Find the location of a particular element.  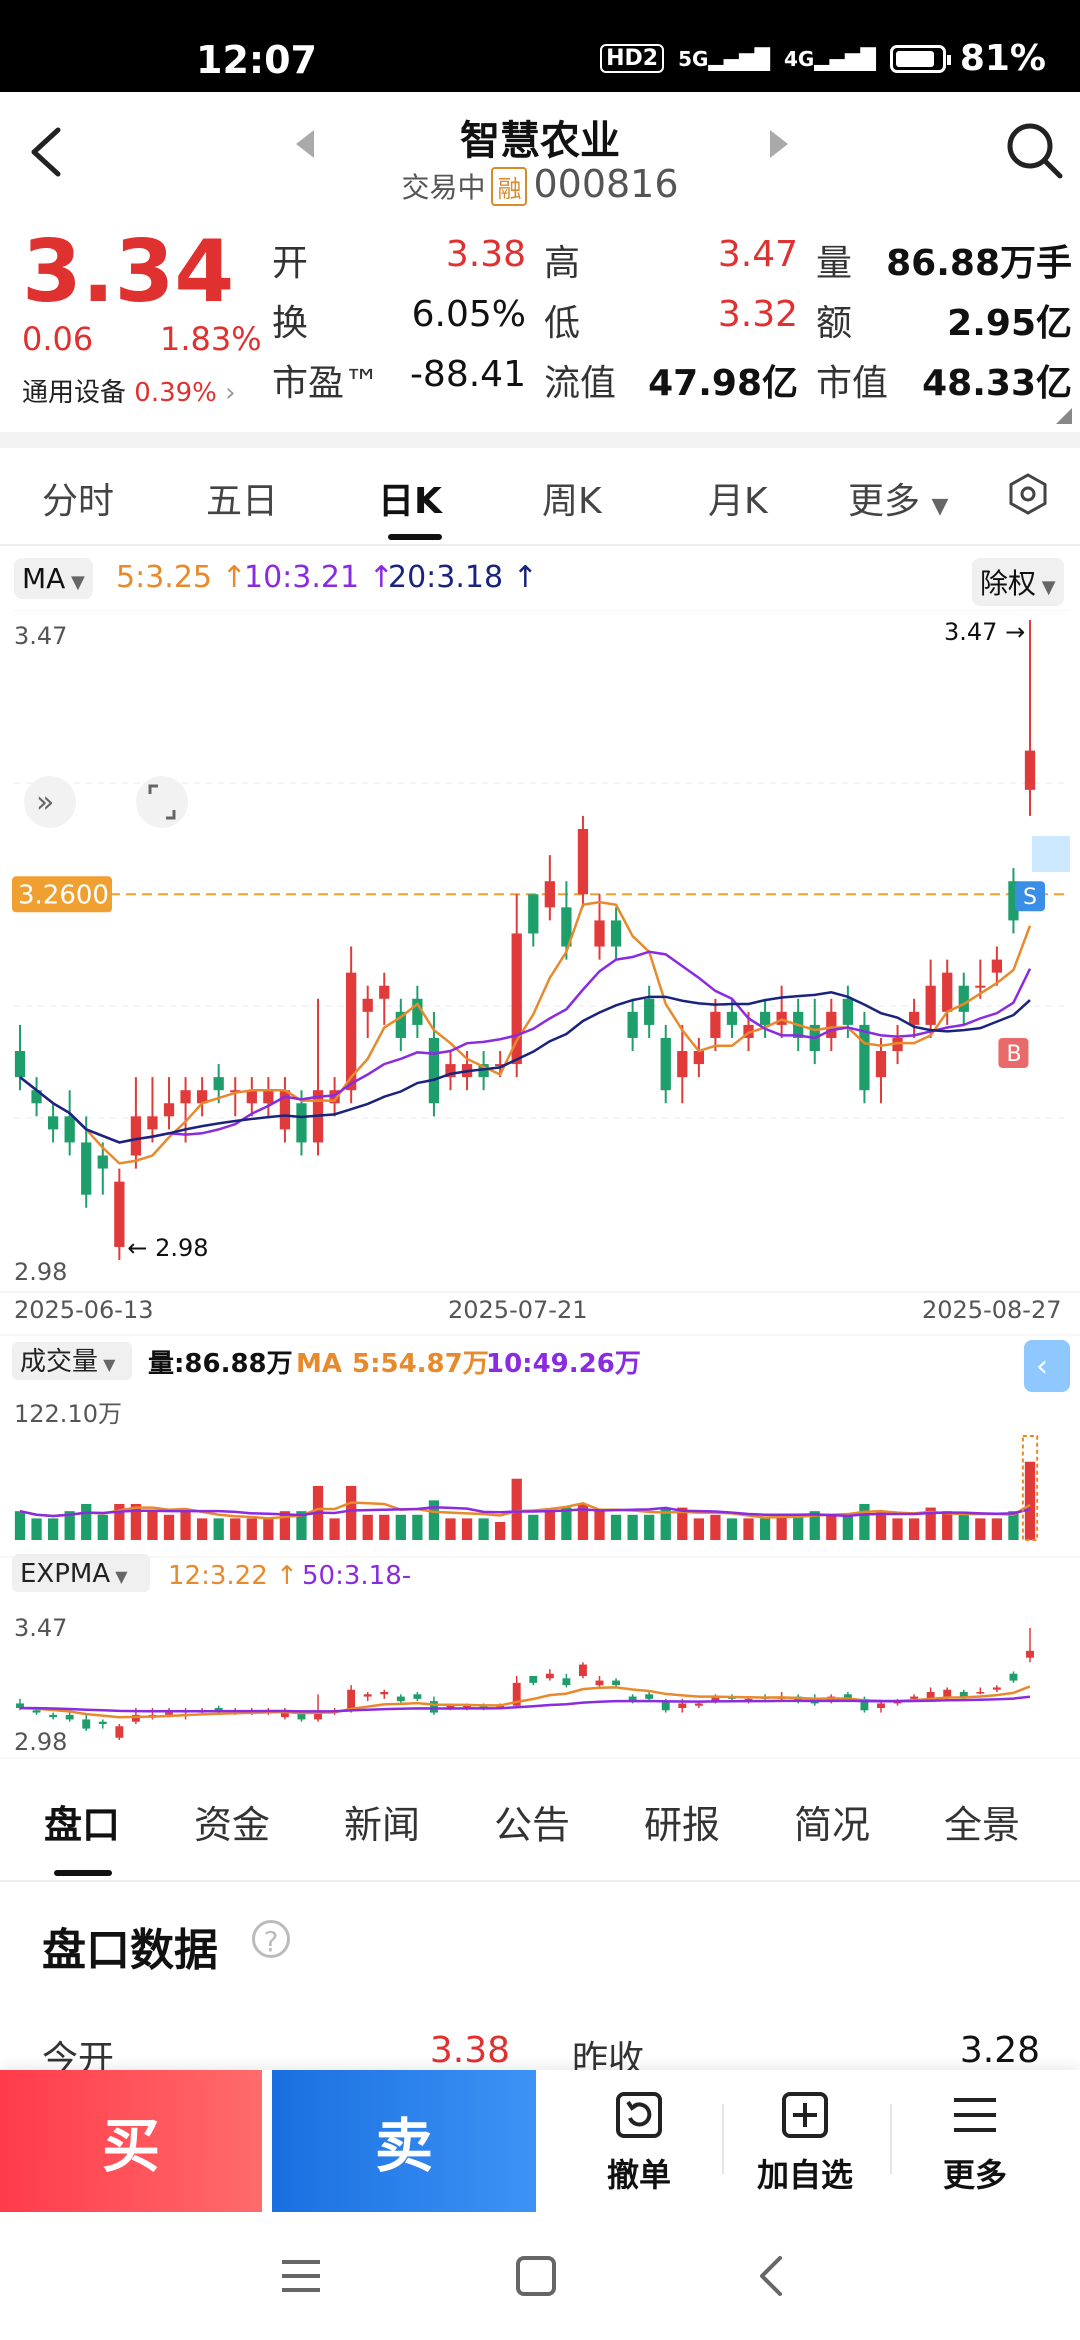

add-box-icon is located at coordinates (805, 2115).